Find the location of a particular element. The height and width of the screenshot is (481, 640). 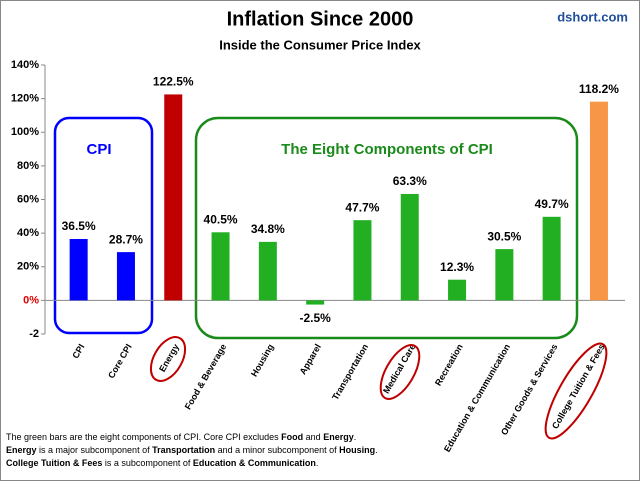

data-label: 118.2% is located at coordinates (599, 89).